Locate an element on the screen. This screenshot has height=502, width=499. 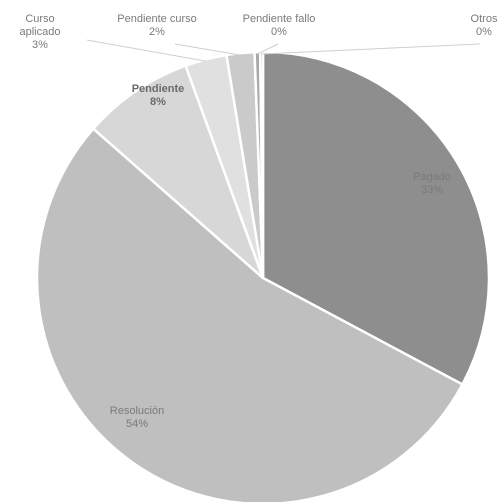
slice-name-6: Otros is located at coordinates (484, 19).